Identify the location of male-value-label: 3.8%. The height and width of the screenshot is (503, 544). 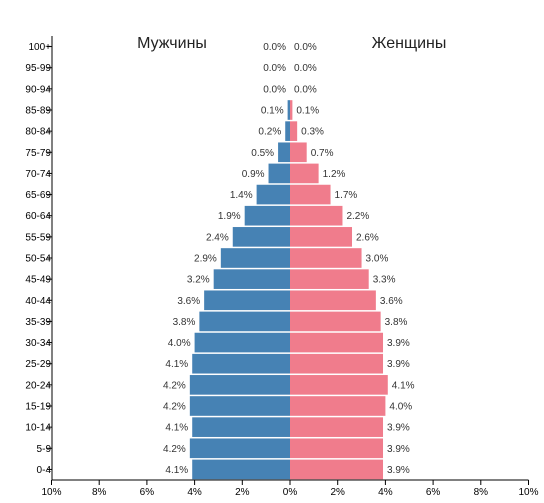
(184, 322).